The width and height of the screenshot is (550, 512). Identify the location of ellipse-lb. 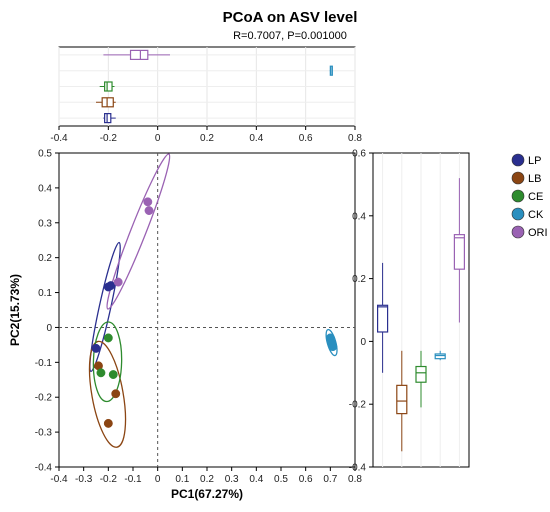
(107, 394).